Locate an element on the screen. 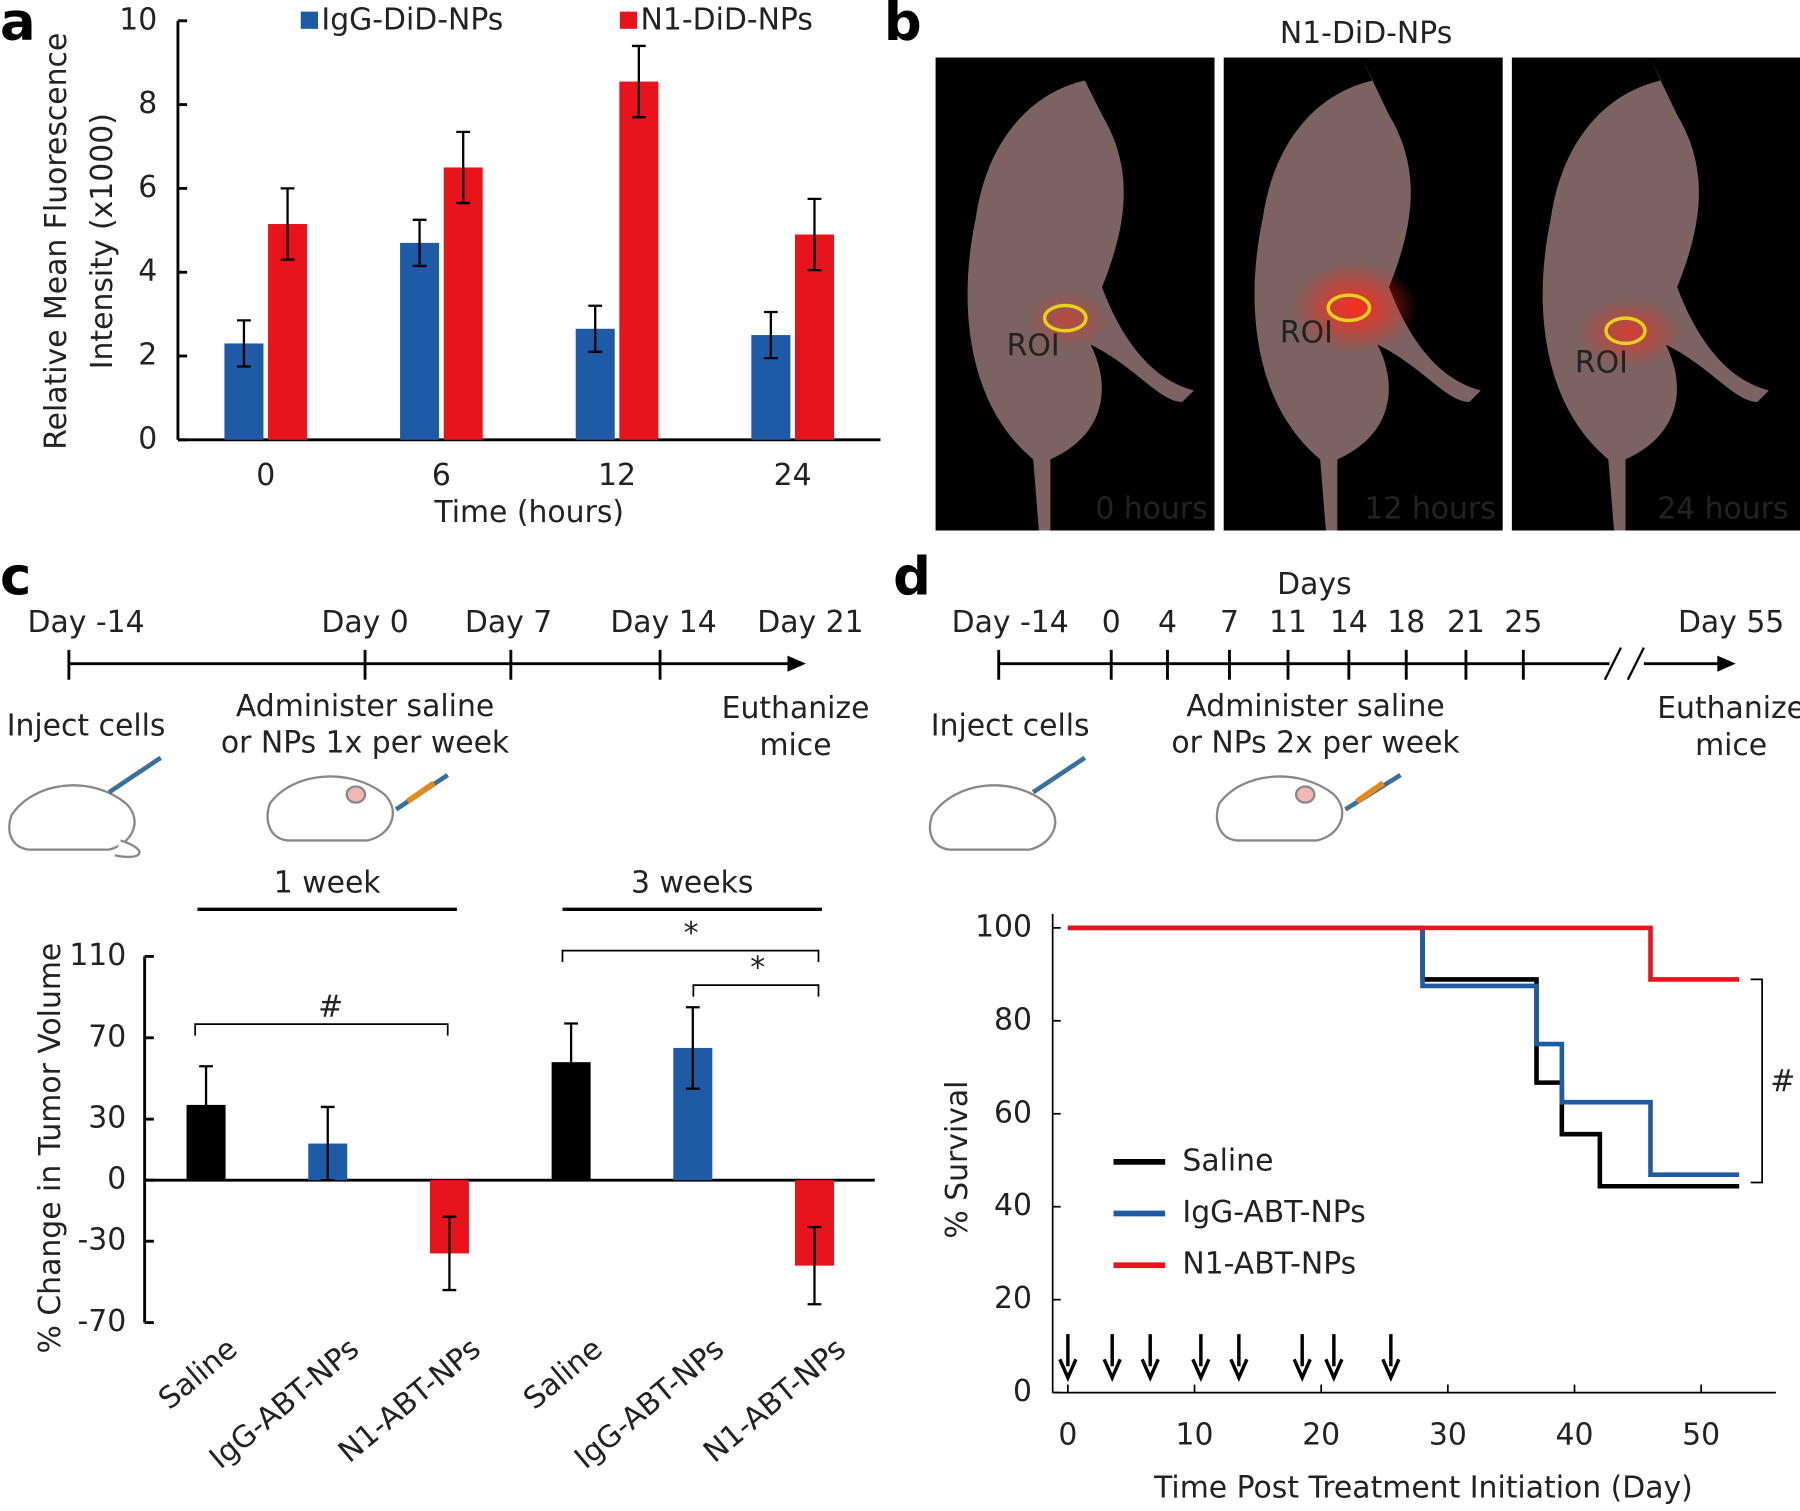  timeline-label: 7 is located at coordinates (1229, 622).